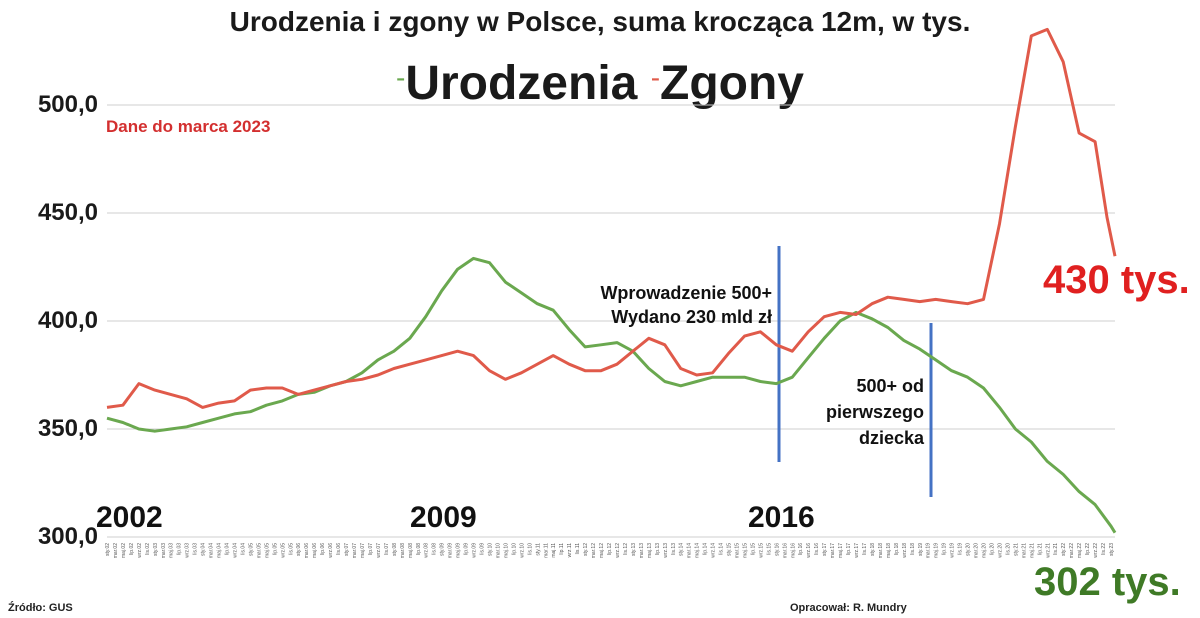 The image size is (1200, 618). Describe the element at coordinates (530, 549) in the screenshot. I see `x-tick-label: lis.10` at that location.